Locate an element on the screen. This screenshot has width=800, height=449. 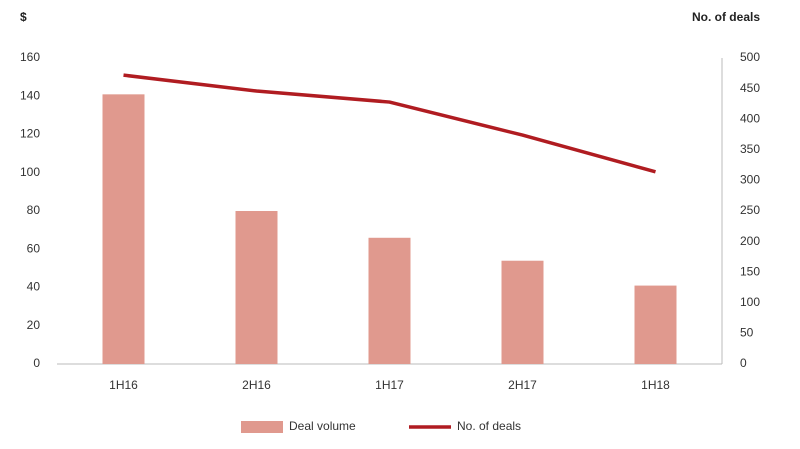
legend-label: Deal volume is located at coordinates (322, 426).